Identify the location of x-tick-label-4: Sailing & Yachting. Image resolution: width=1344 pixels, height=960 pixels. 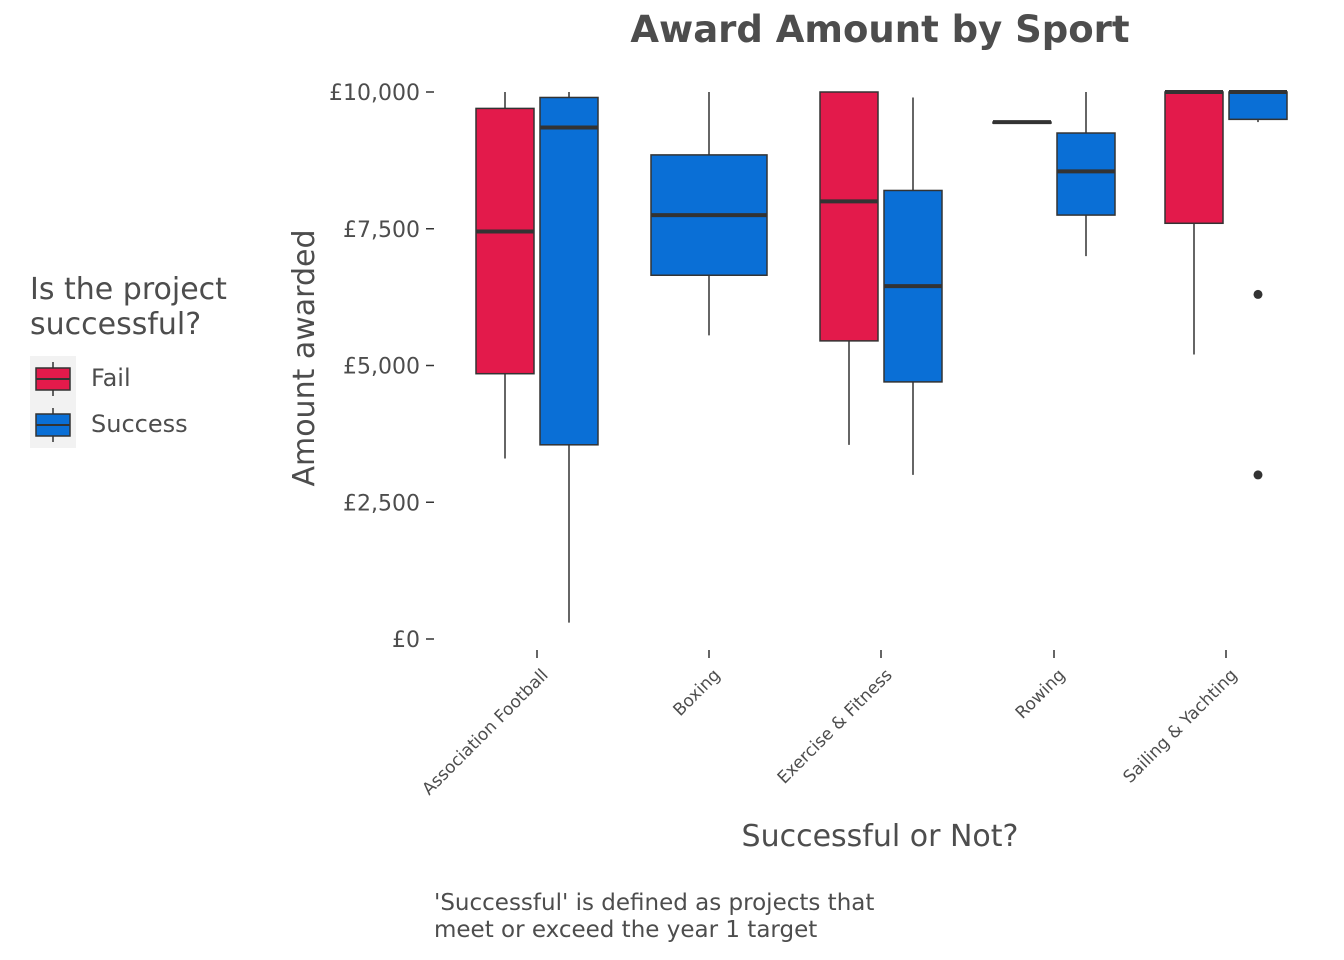
(1181, 726).